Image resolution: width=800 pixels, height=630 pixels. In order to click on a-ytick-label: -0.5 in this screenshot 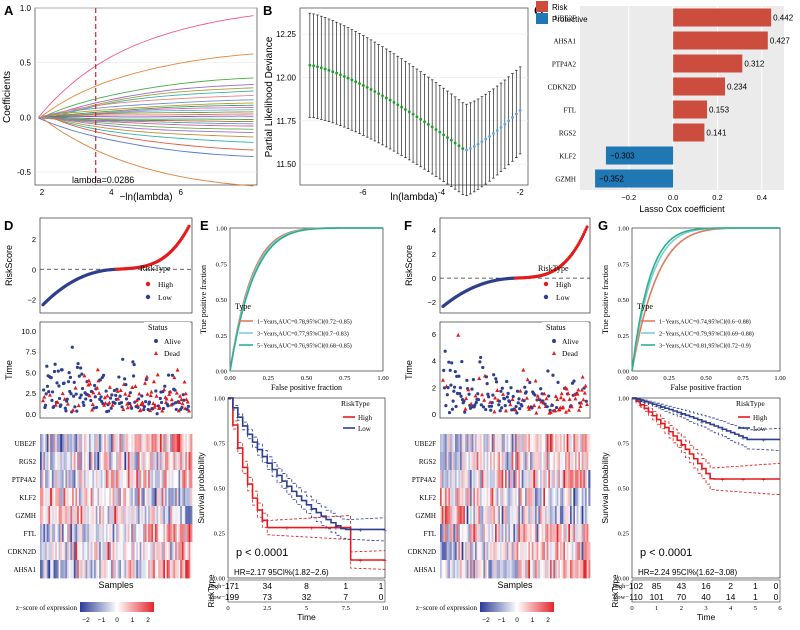, I will do `click(24, 172)`.